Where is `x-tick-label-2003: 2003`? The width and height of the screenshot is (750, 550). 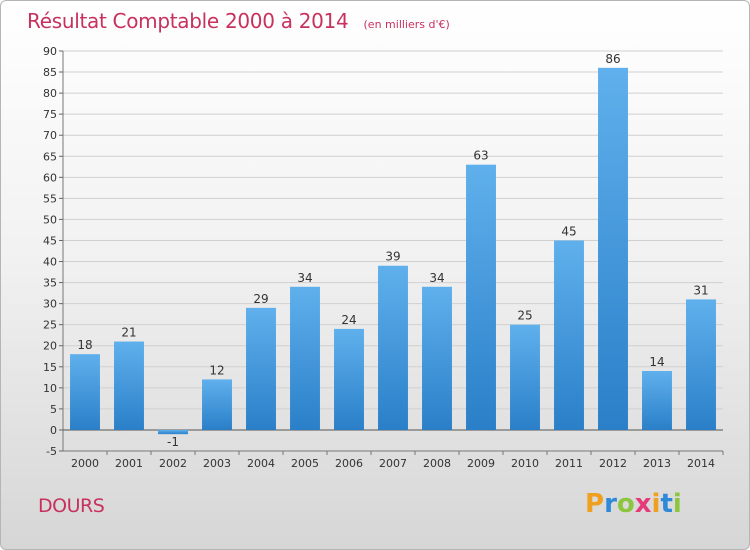
x-tick-label-2003: 2003 is located at coordinates (217, 463).